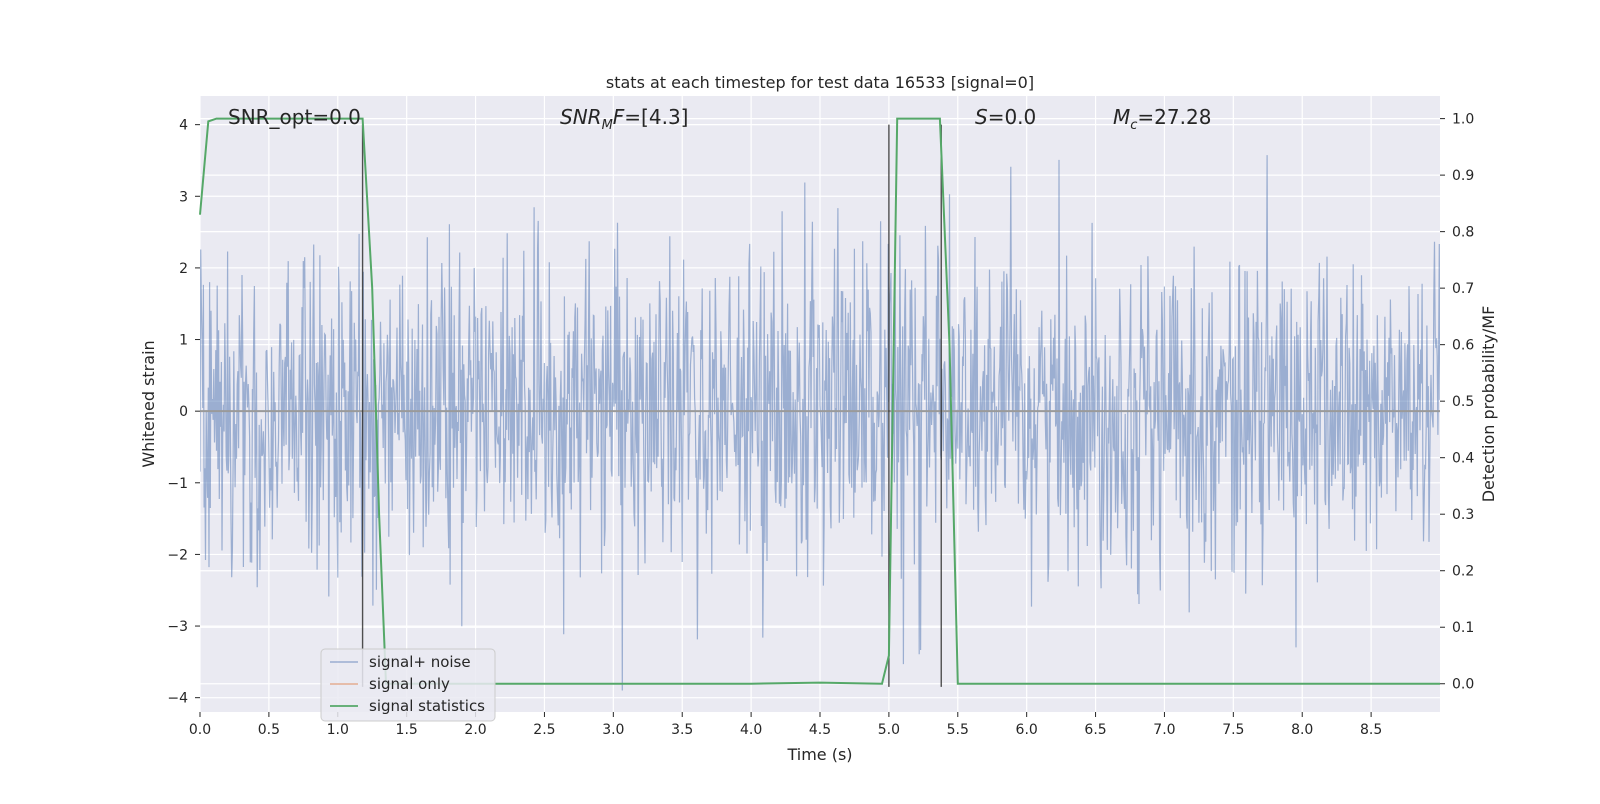  What do you see at coordinates (177, 484) in the screenshot?
I see `y-tick-label: −1` at bounding box center [177, 484].